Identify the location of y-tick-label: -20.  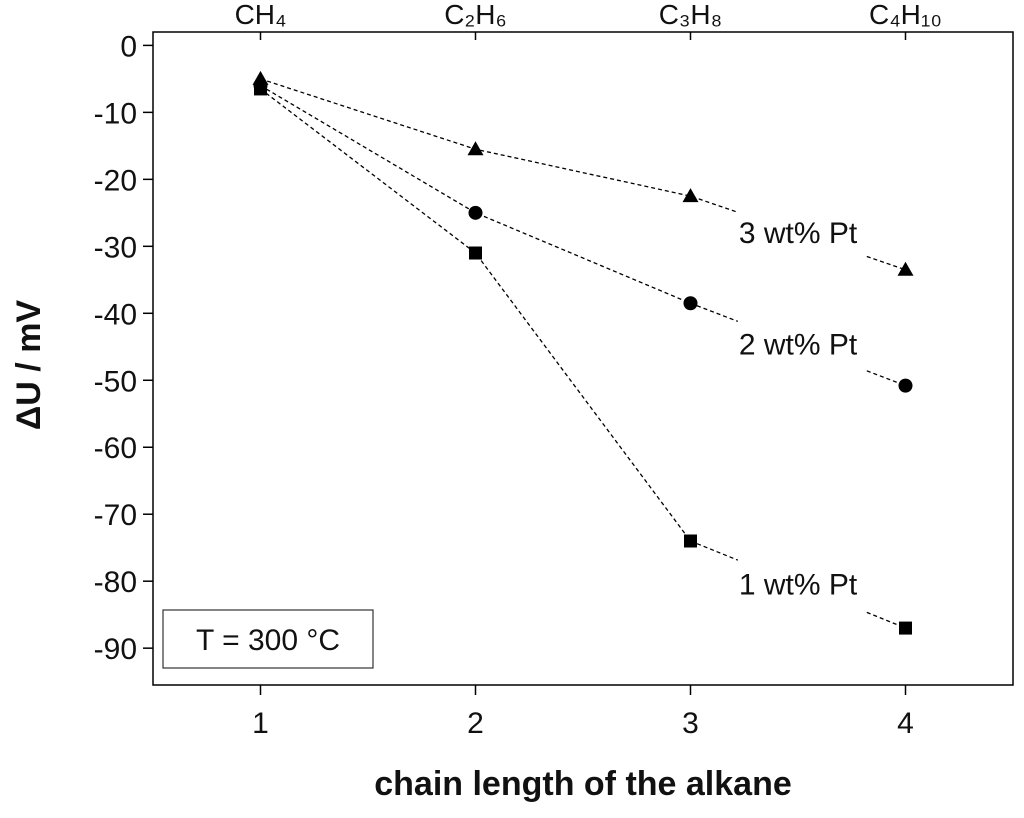
(115, 180).